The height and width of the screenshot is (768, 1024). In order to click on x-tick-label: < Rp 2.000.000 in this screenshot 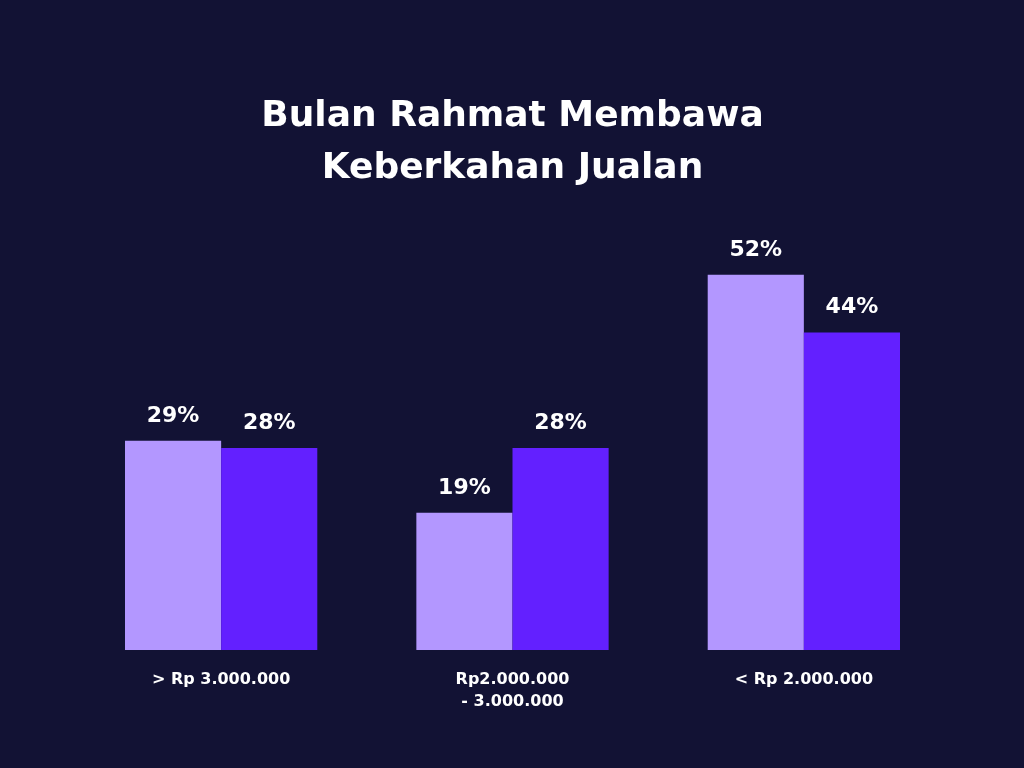, I will do `click(804, 678)`.